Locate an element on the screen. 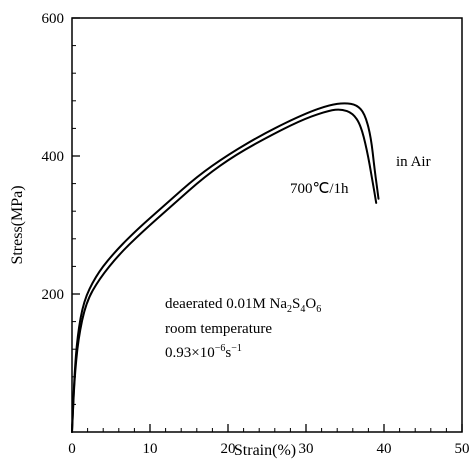 This screenshot has height=463, width=474. label-room-temperature: room temperature is located at coordinates (218, 329).